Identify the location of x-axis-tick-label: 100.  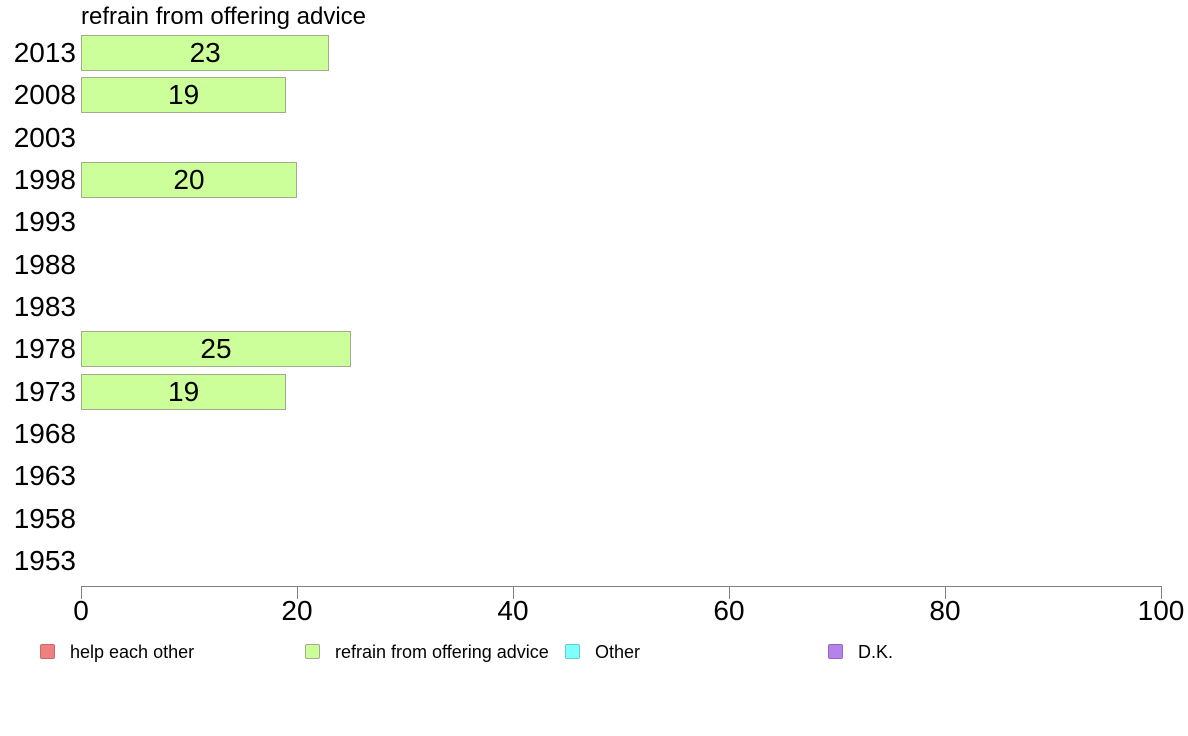
(1161, 610).